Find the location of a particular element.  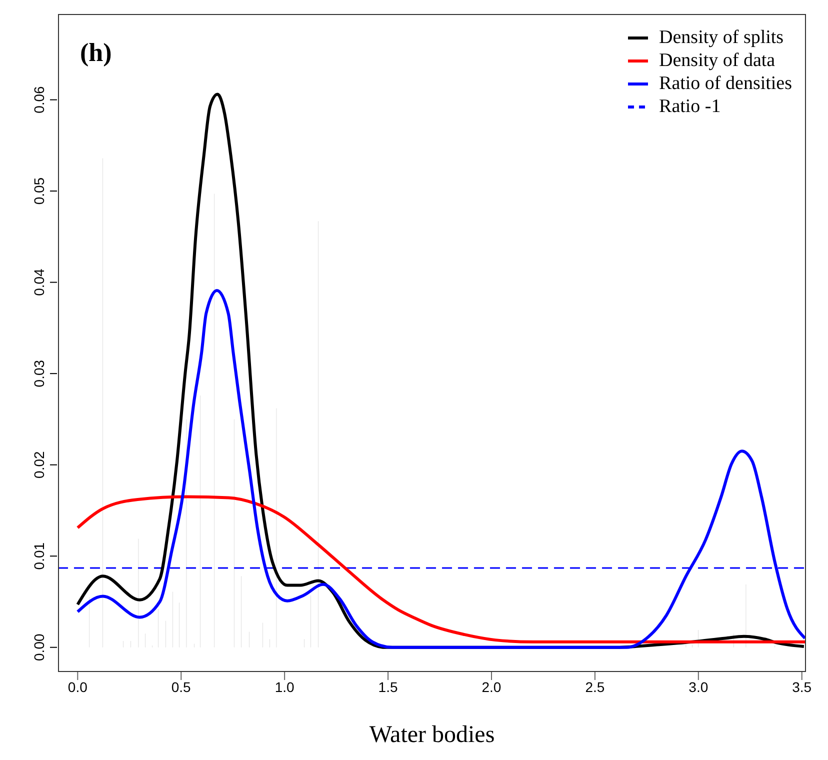

x-tick-label: 2.5 is located at coordinates (595, 686).